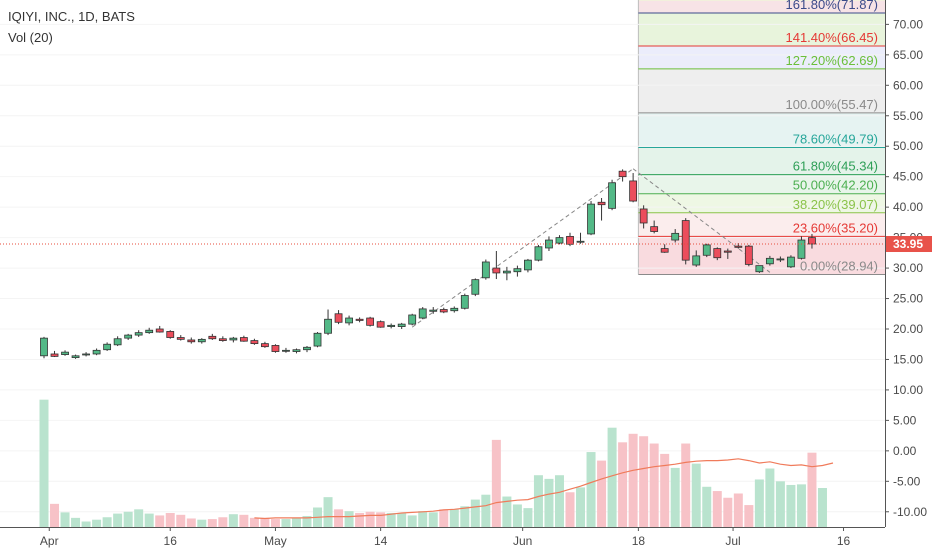  Describe the element at coordinates (908, 268) in the screenshot. I see `price-tick-label: 30.00` at that location.